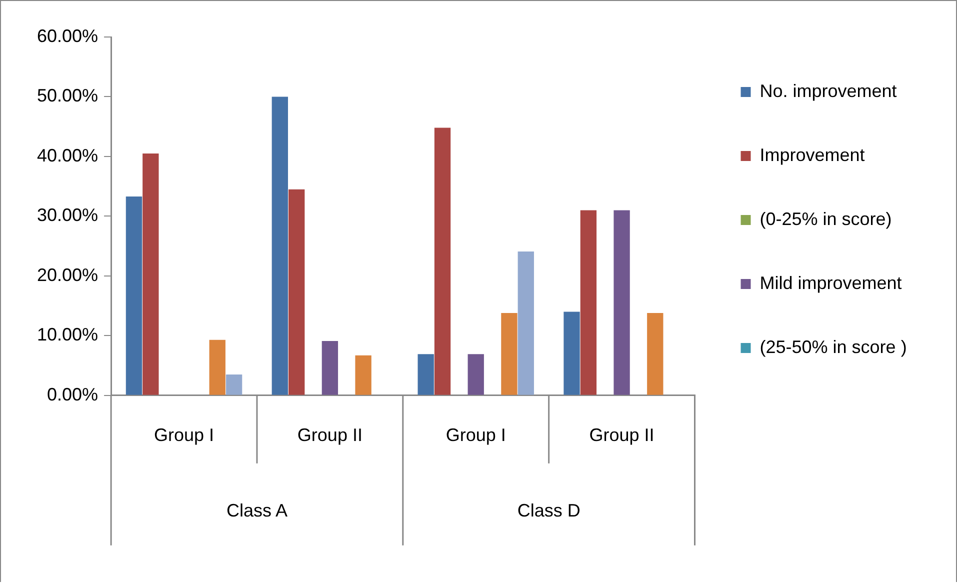  I want to click on y-tick-label: 50.00%, so click(67, 96).